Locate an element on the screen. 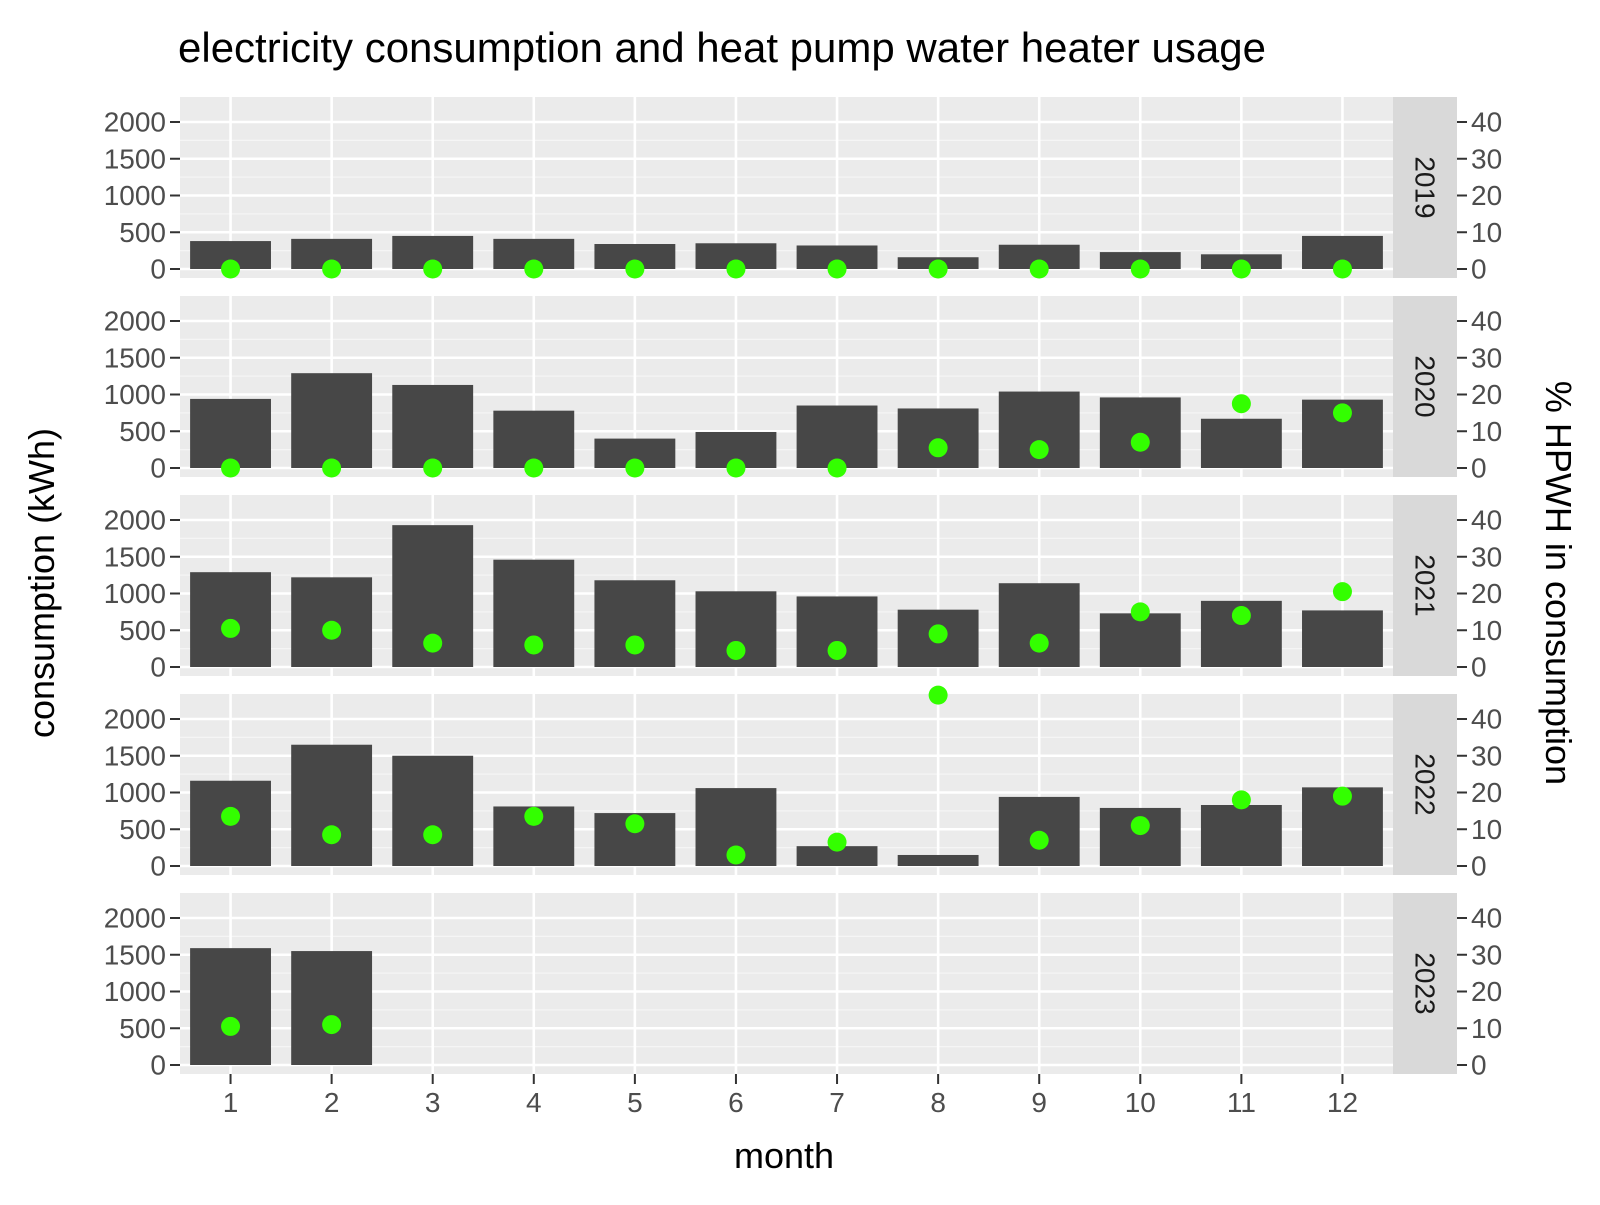 The height and width of the screenshot is (1205, 1600). strip-label: 2019 is located at coordinates (1425, 187).